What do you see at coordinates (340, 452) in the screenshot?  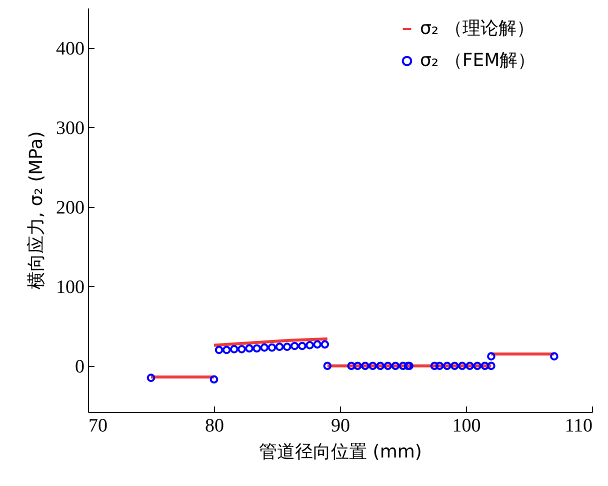 I see `x-axis-title: 管道径向位置 (mm)` at bounding box center [340, 452].